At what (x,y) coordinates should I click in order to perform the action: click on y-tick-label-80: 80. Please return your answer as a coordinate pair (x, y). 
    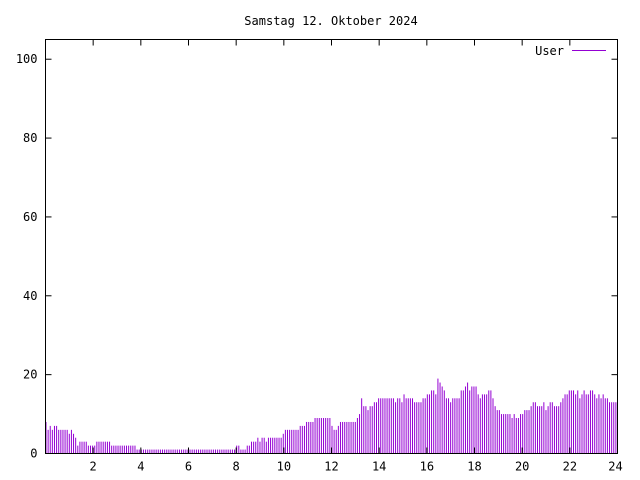
    Looking at the image, I should click on (30, 138).